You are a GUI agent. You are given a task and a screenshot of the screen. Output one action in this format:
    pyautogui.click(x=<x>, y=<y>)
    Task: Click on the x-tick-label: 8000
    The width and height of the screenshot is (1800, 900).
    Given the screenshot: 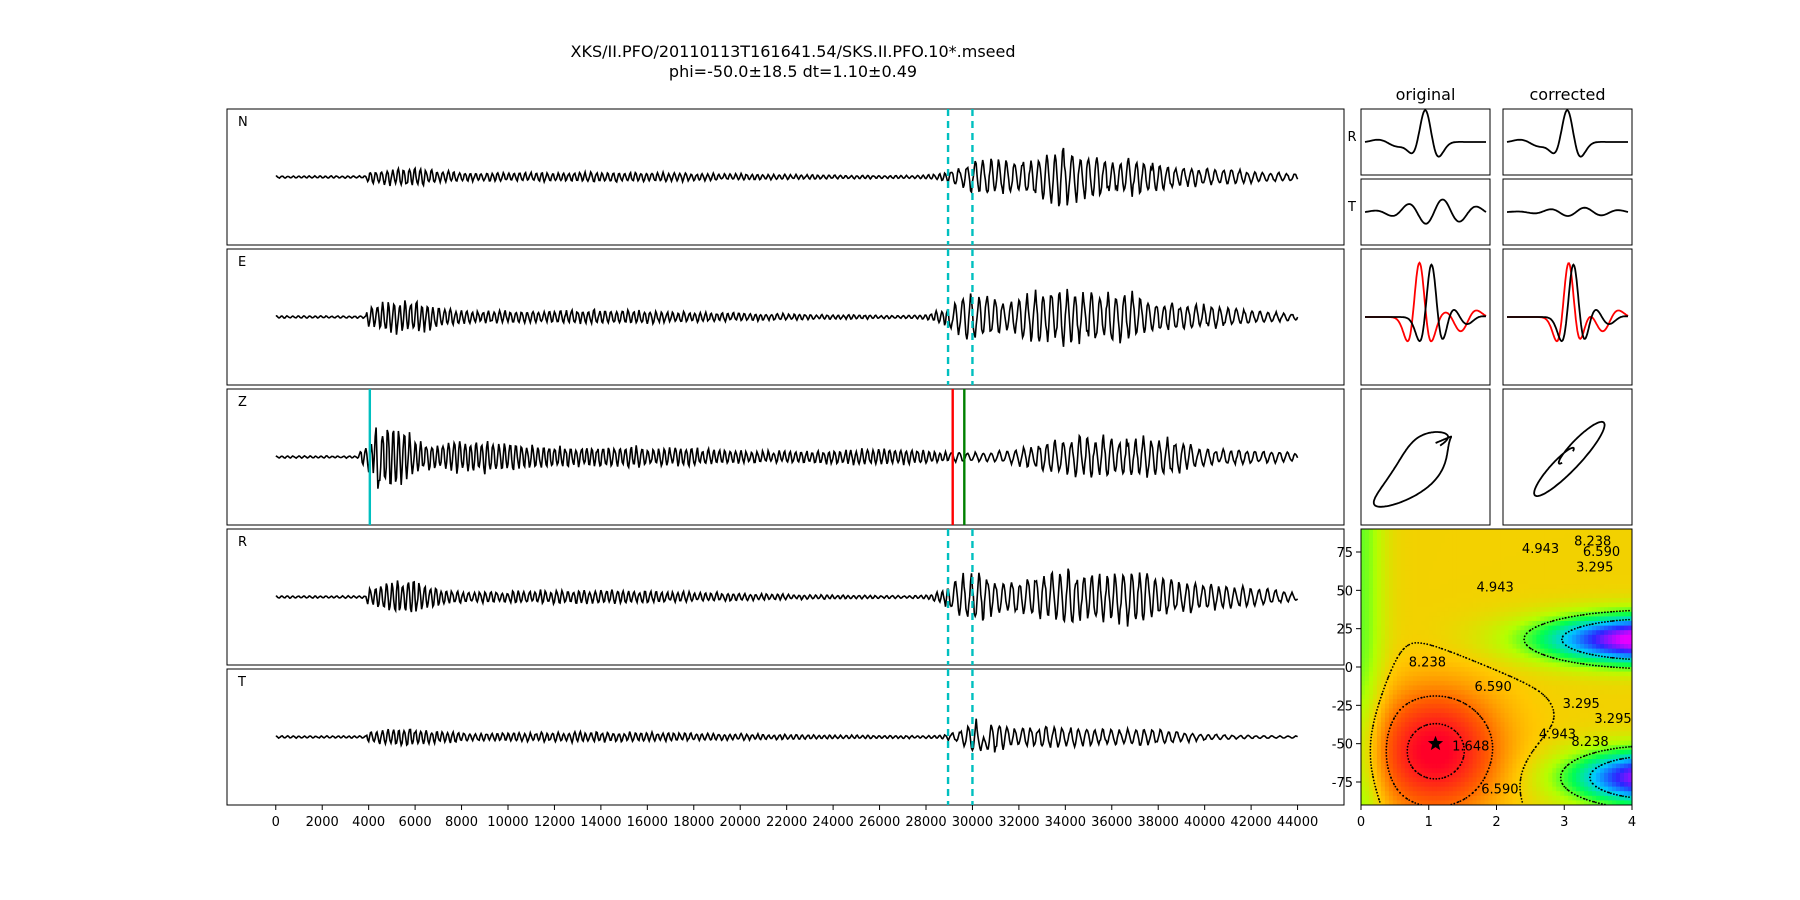 What is the action you would take?
    pyautogui.click(x=461, y=822)
    